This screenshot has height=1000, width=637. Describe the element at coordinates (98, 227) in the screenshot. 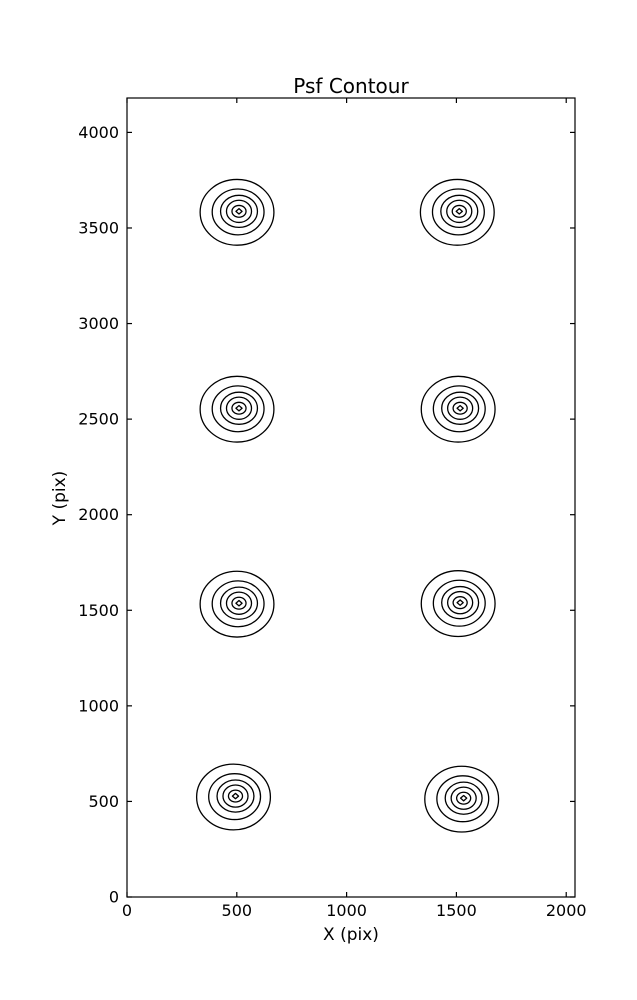

I see `y-tick-label: 3500` at that location.